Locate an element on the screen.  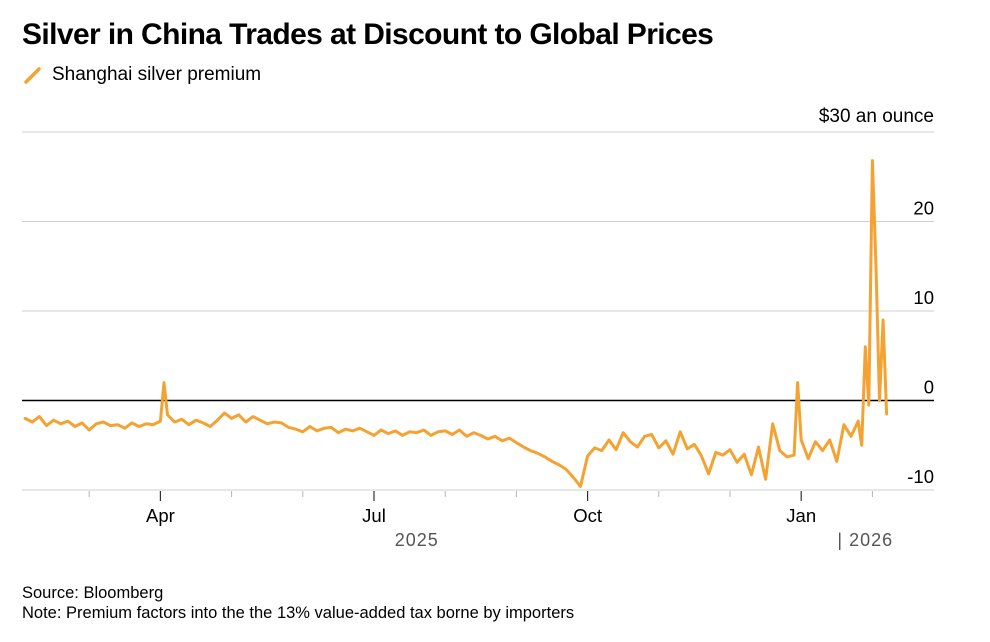
y-tick-label: 10 is located at coordinates (923, 297).